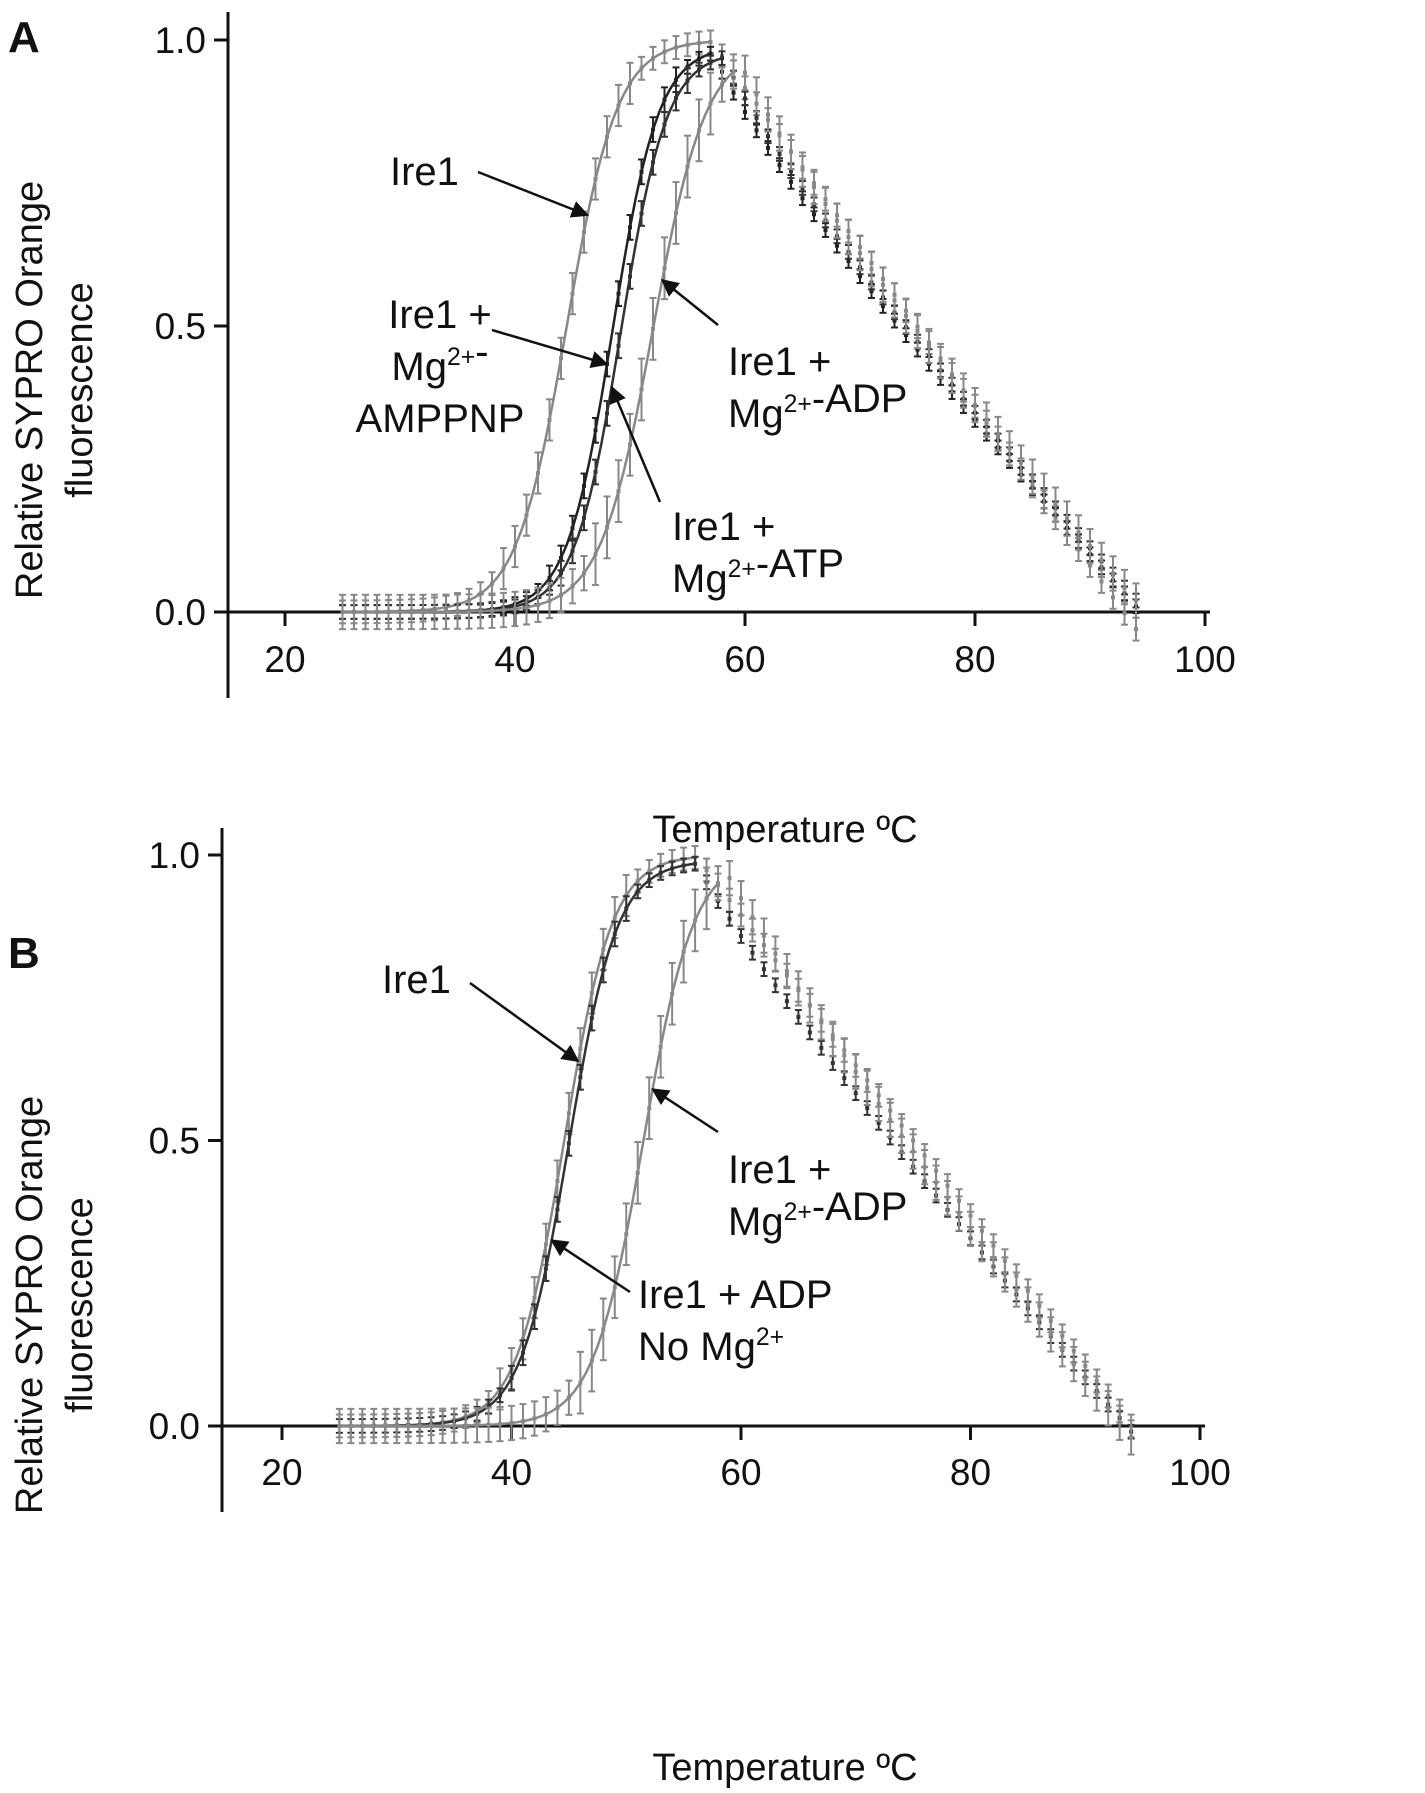 This screenshot has width=1425, height=1793. Describe the element at coordinates (424, 172) in the screenshot. I see `annotation-text-ire1-part: Ire1` at that location.